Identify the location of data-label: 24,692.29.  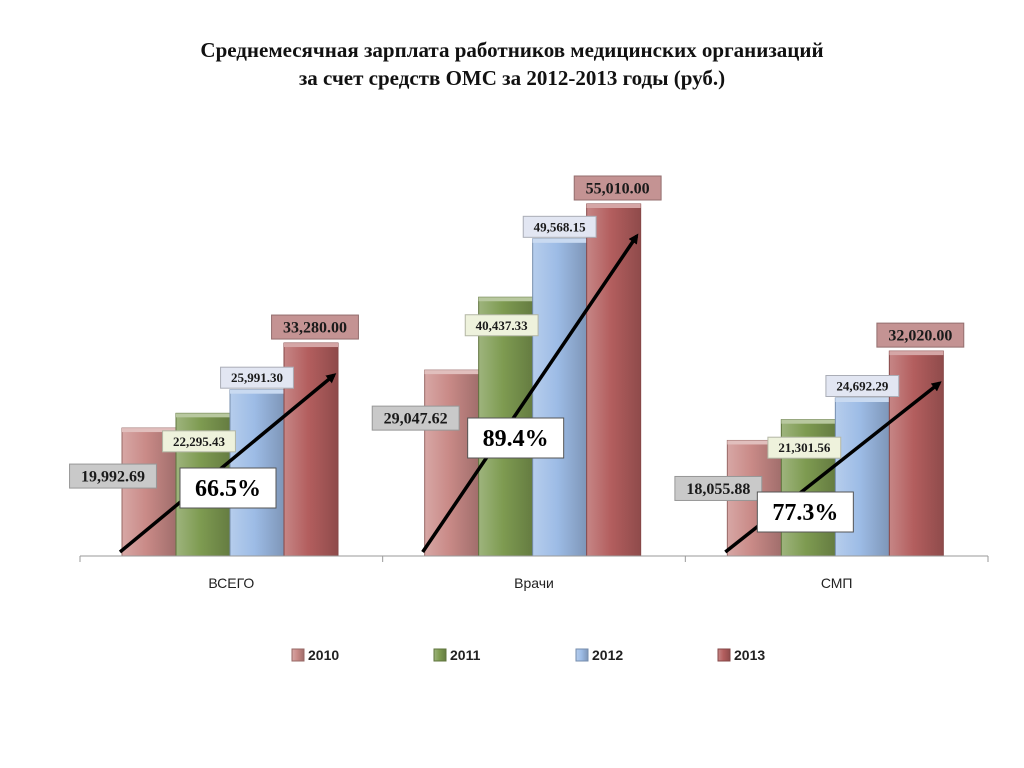
(862, 386).